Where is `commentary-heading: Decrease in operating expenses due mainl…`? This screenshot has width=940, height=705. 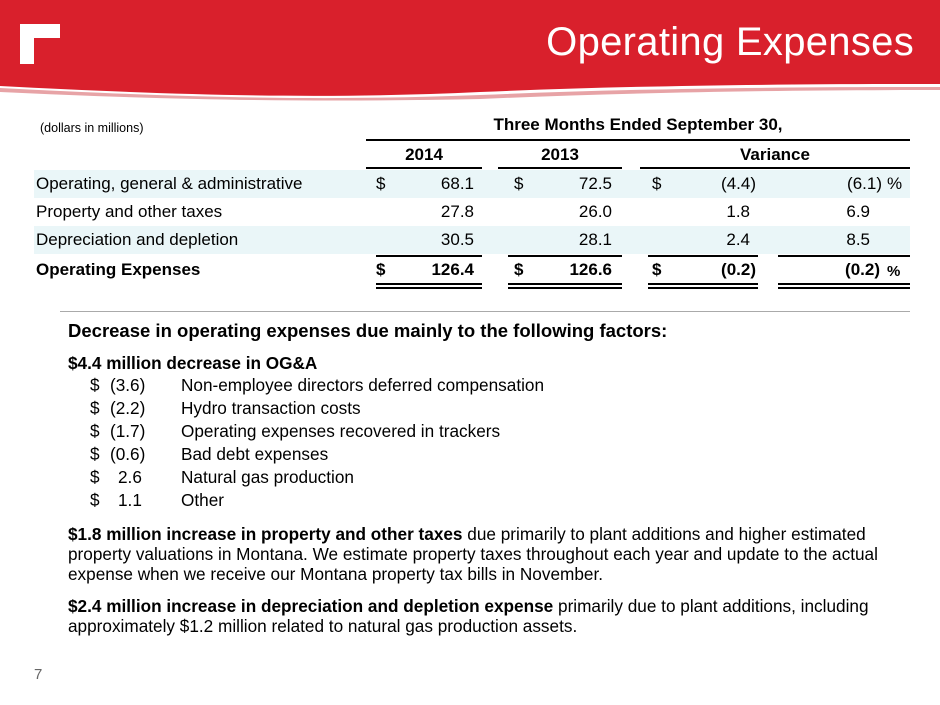
commentary-heading: Decrease in operating expenses due mainl… is located at coordinates (368, 330).